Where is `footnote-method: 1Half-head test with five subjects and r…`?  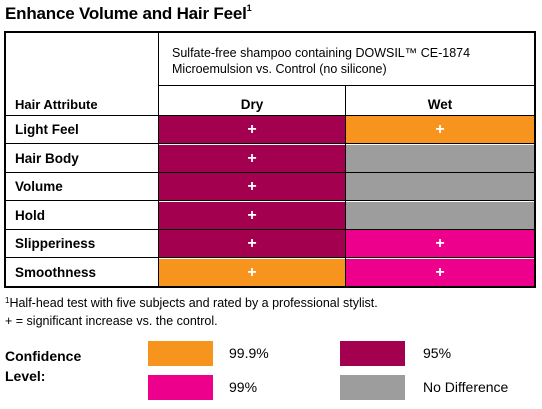
footnote-method: 1Half-head test with five subjects and r… is located at coordinates (191, 303).